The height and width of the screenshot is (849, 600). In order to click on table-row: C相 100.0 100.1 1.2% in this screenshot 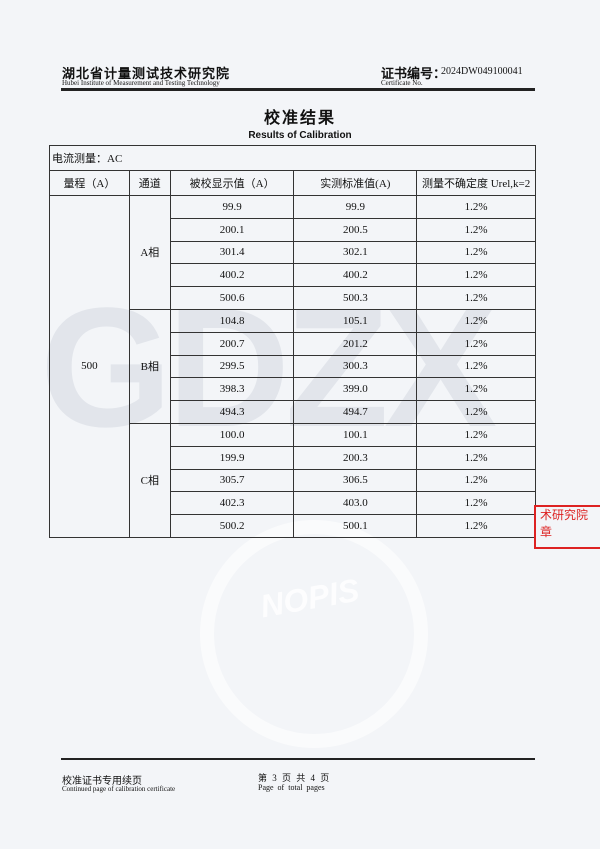, I will do `click(293, 480)`.